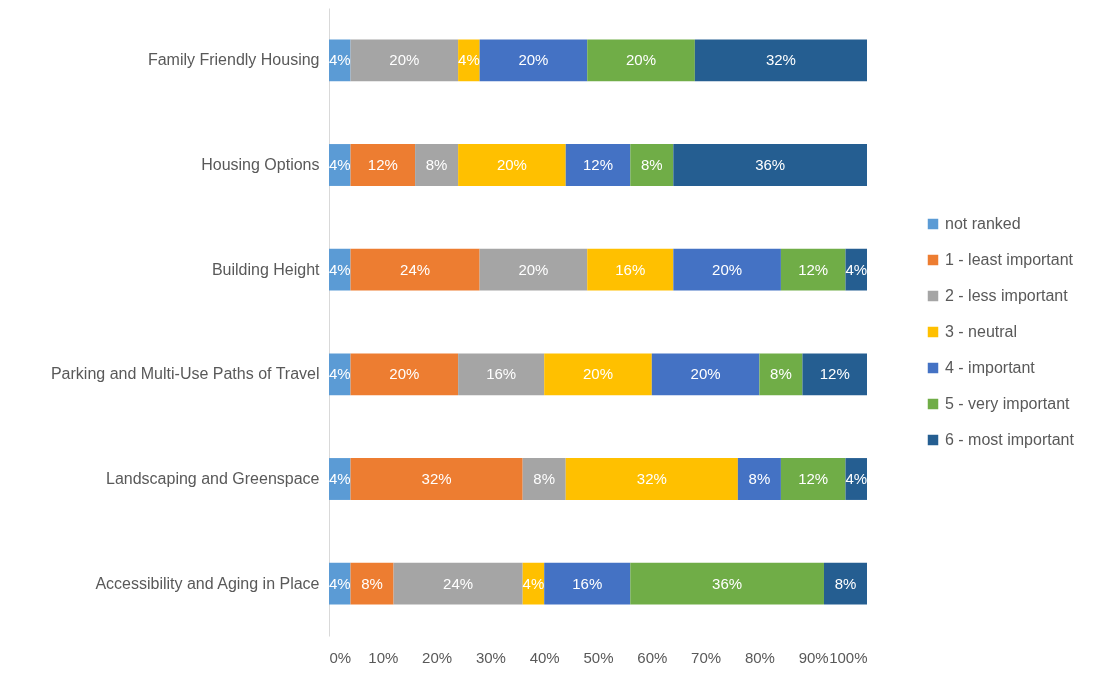  I want to click on legend-label: 6 - most important, so click(1010, 439).